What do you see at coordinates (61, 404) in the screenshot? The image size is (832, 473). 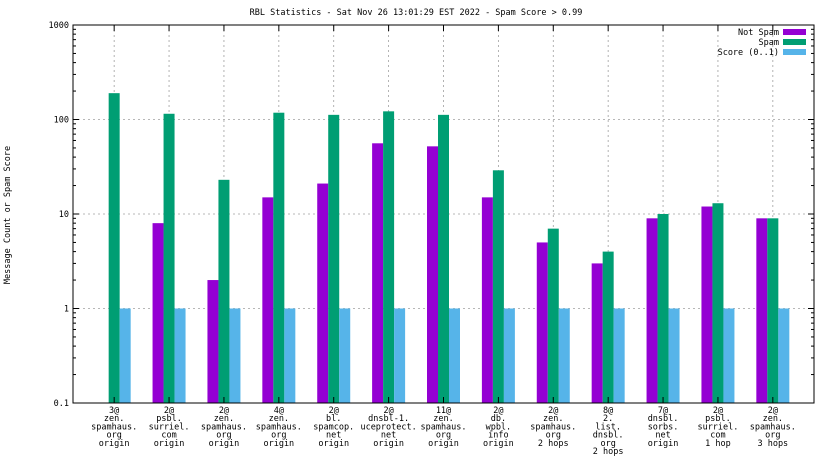 I see `y-tick-label: 0.1` at bounding box center [61, 404].